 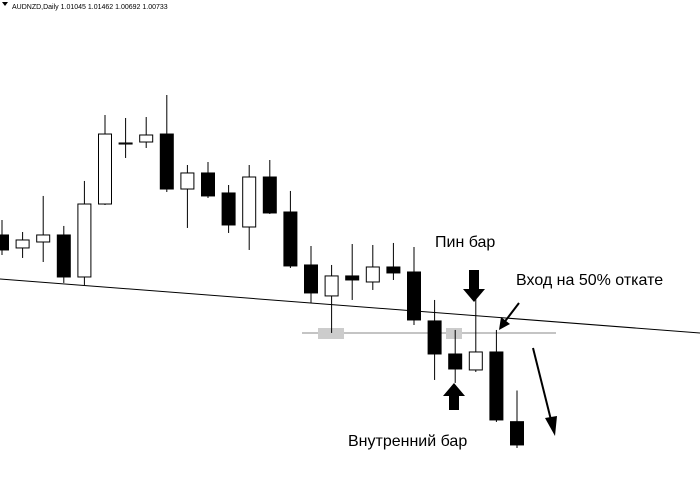 I want to click on menu-arrow, so click(x=5, y=4).